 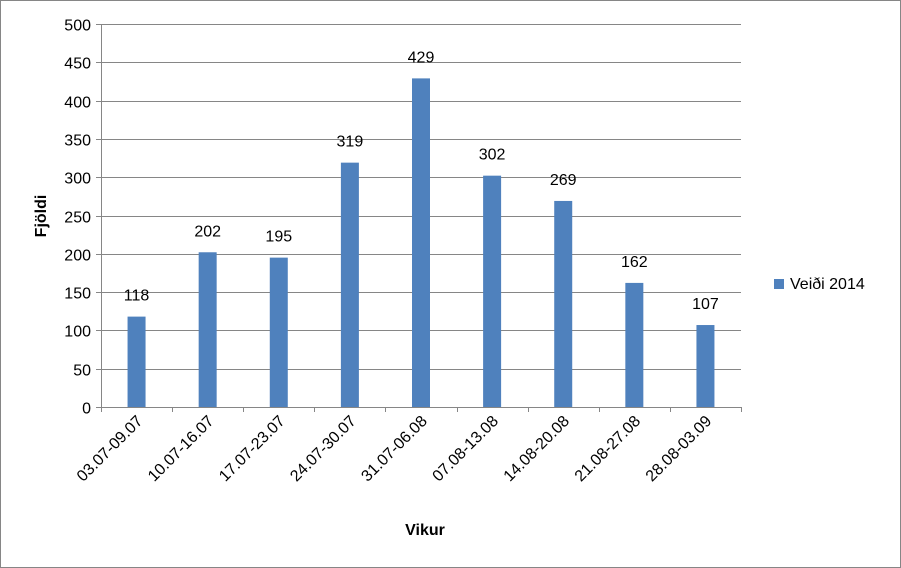 What do you see at coordinates (252, 449) in the screenshot?
I see `x-tick-label: 17.07-23.07` at bounding box center [252, 449].